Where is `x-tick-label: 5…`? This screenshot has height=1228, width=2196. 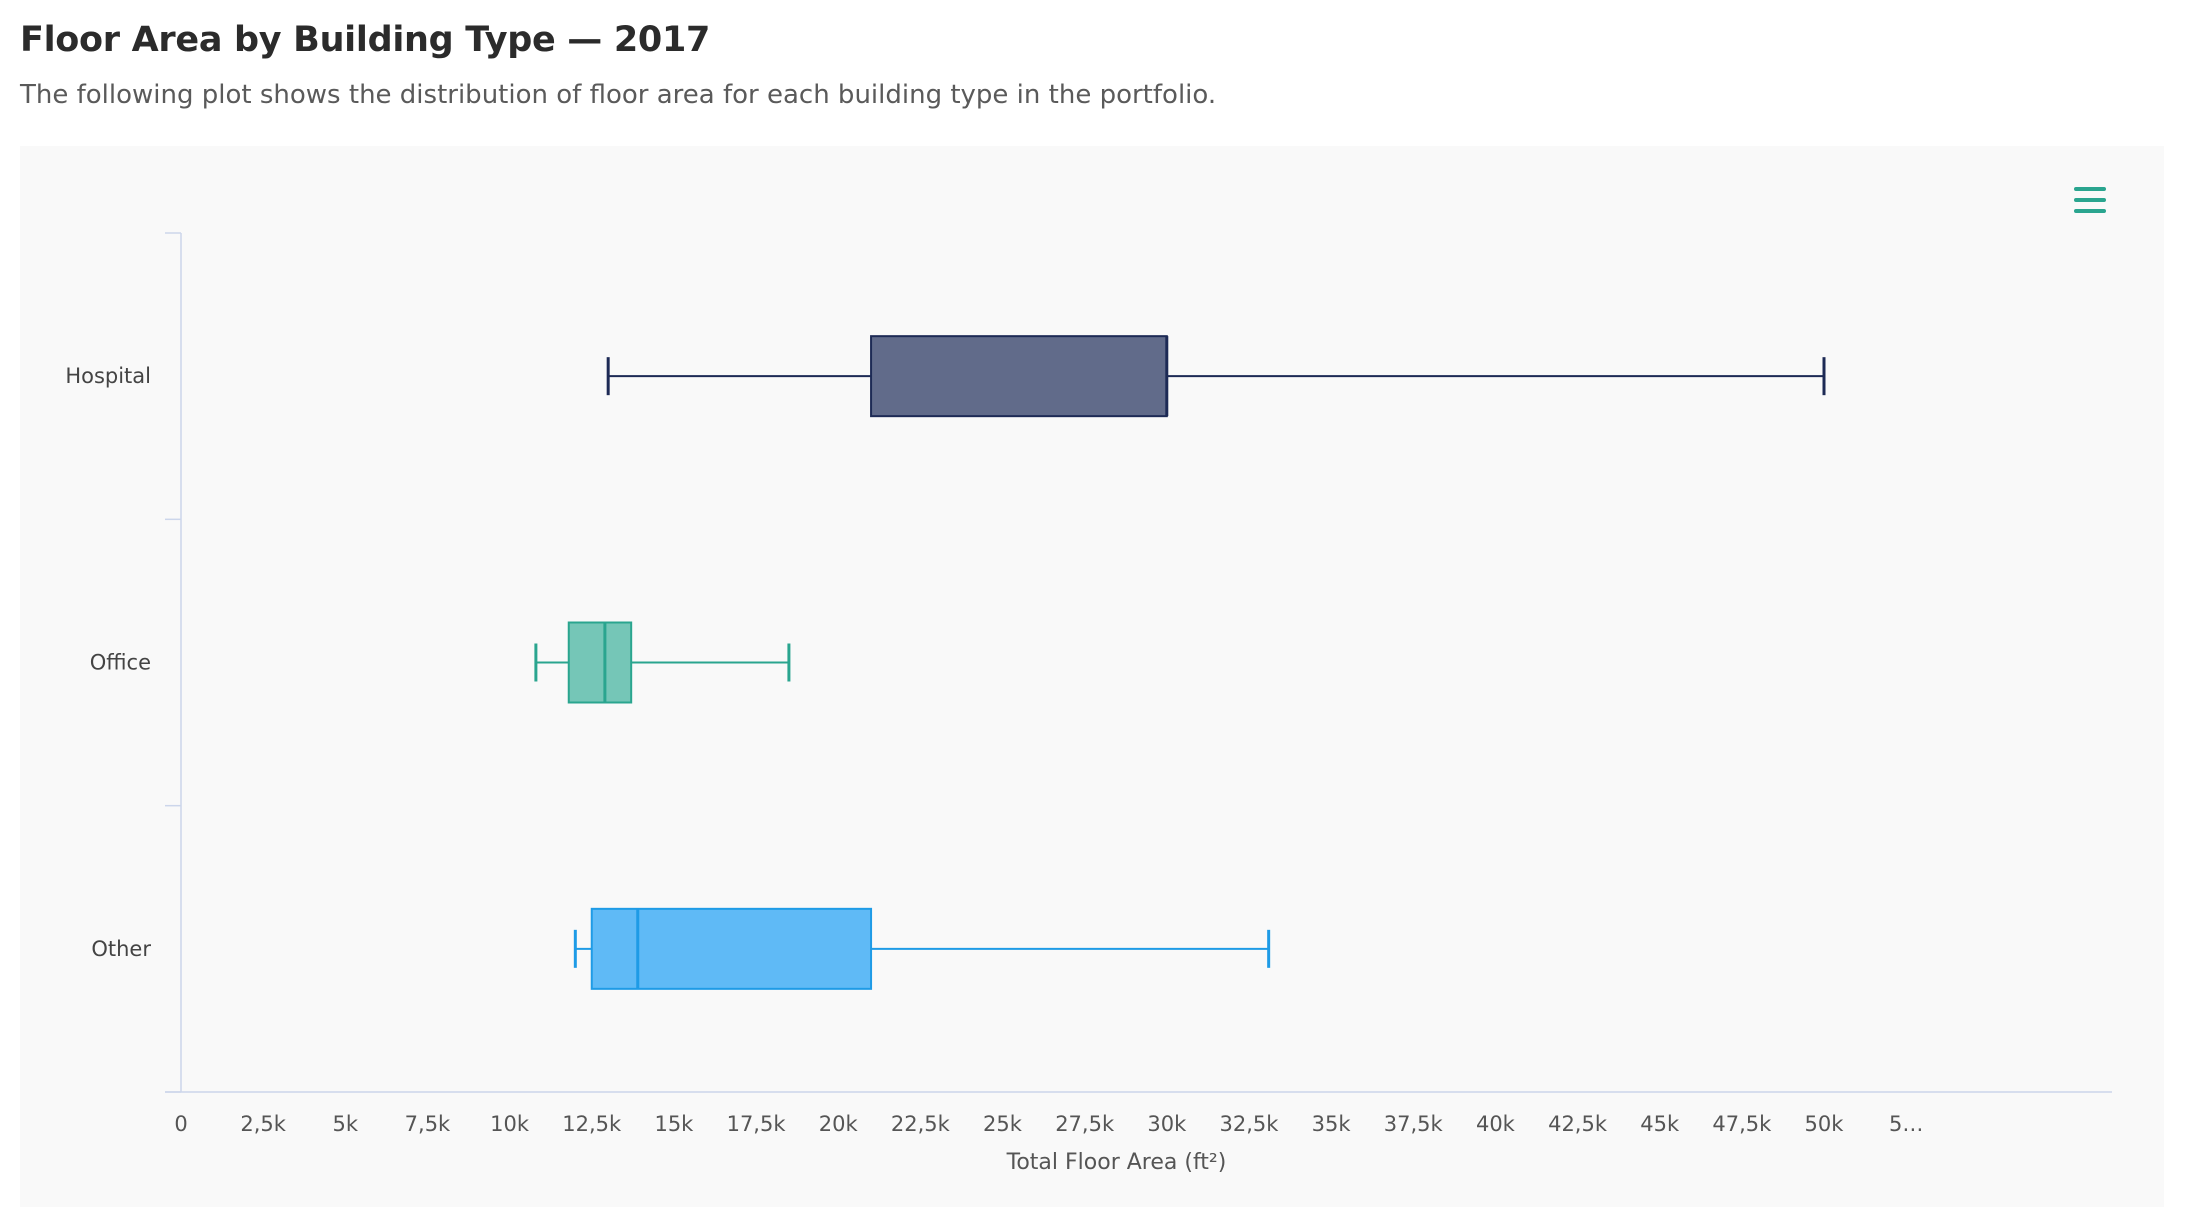 x-tick-label: 5… is located at coordinates (1906, 1124).